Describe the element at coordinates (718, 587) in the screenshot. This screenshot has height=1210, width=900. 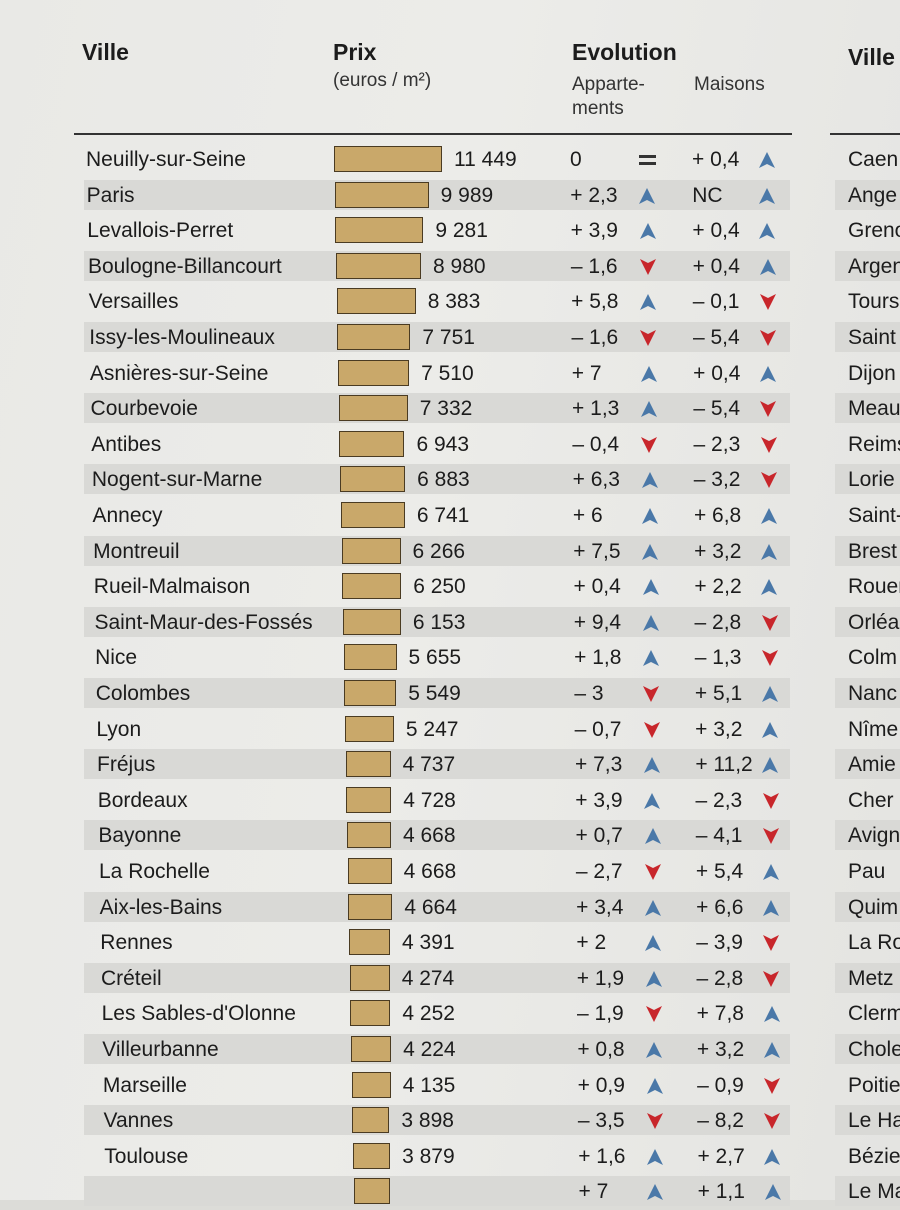
I see `house-evolution: + 2,2` at that location.